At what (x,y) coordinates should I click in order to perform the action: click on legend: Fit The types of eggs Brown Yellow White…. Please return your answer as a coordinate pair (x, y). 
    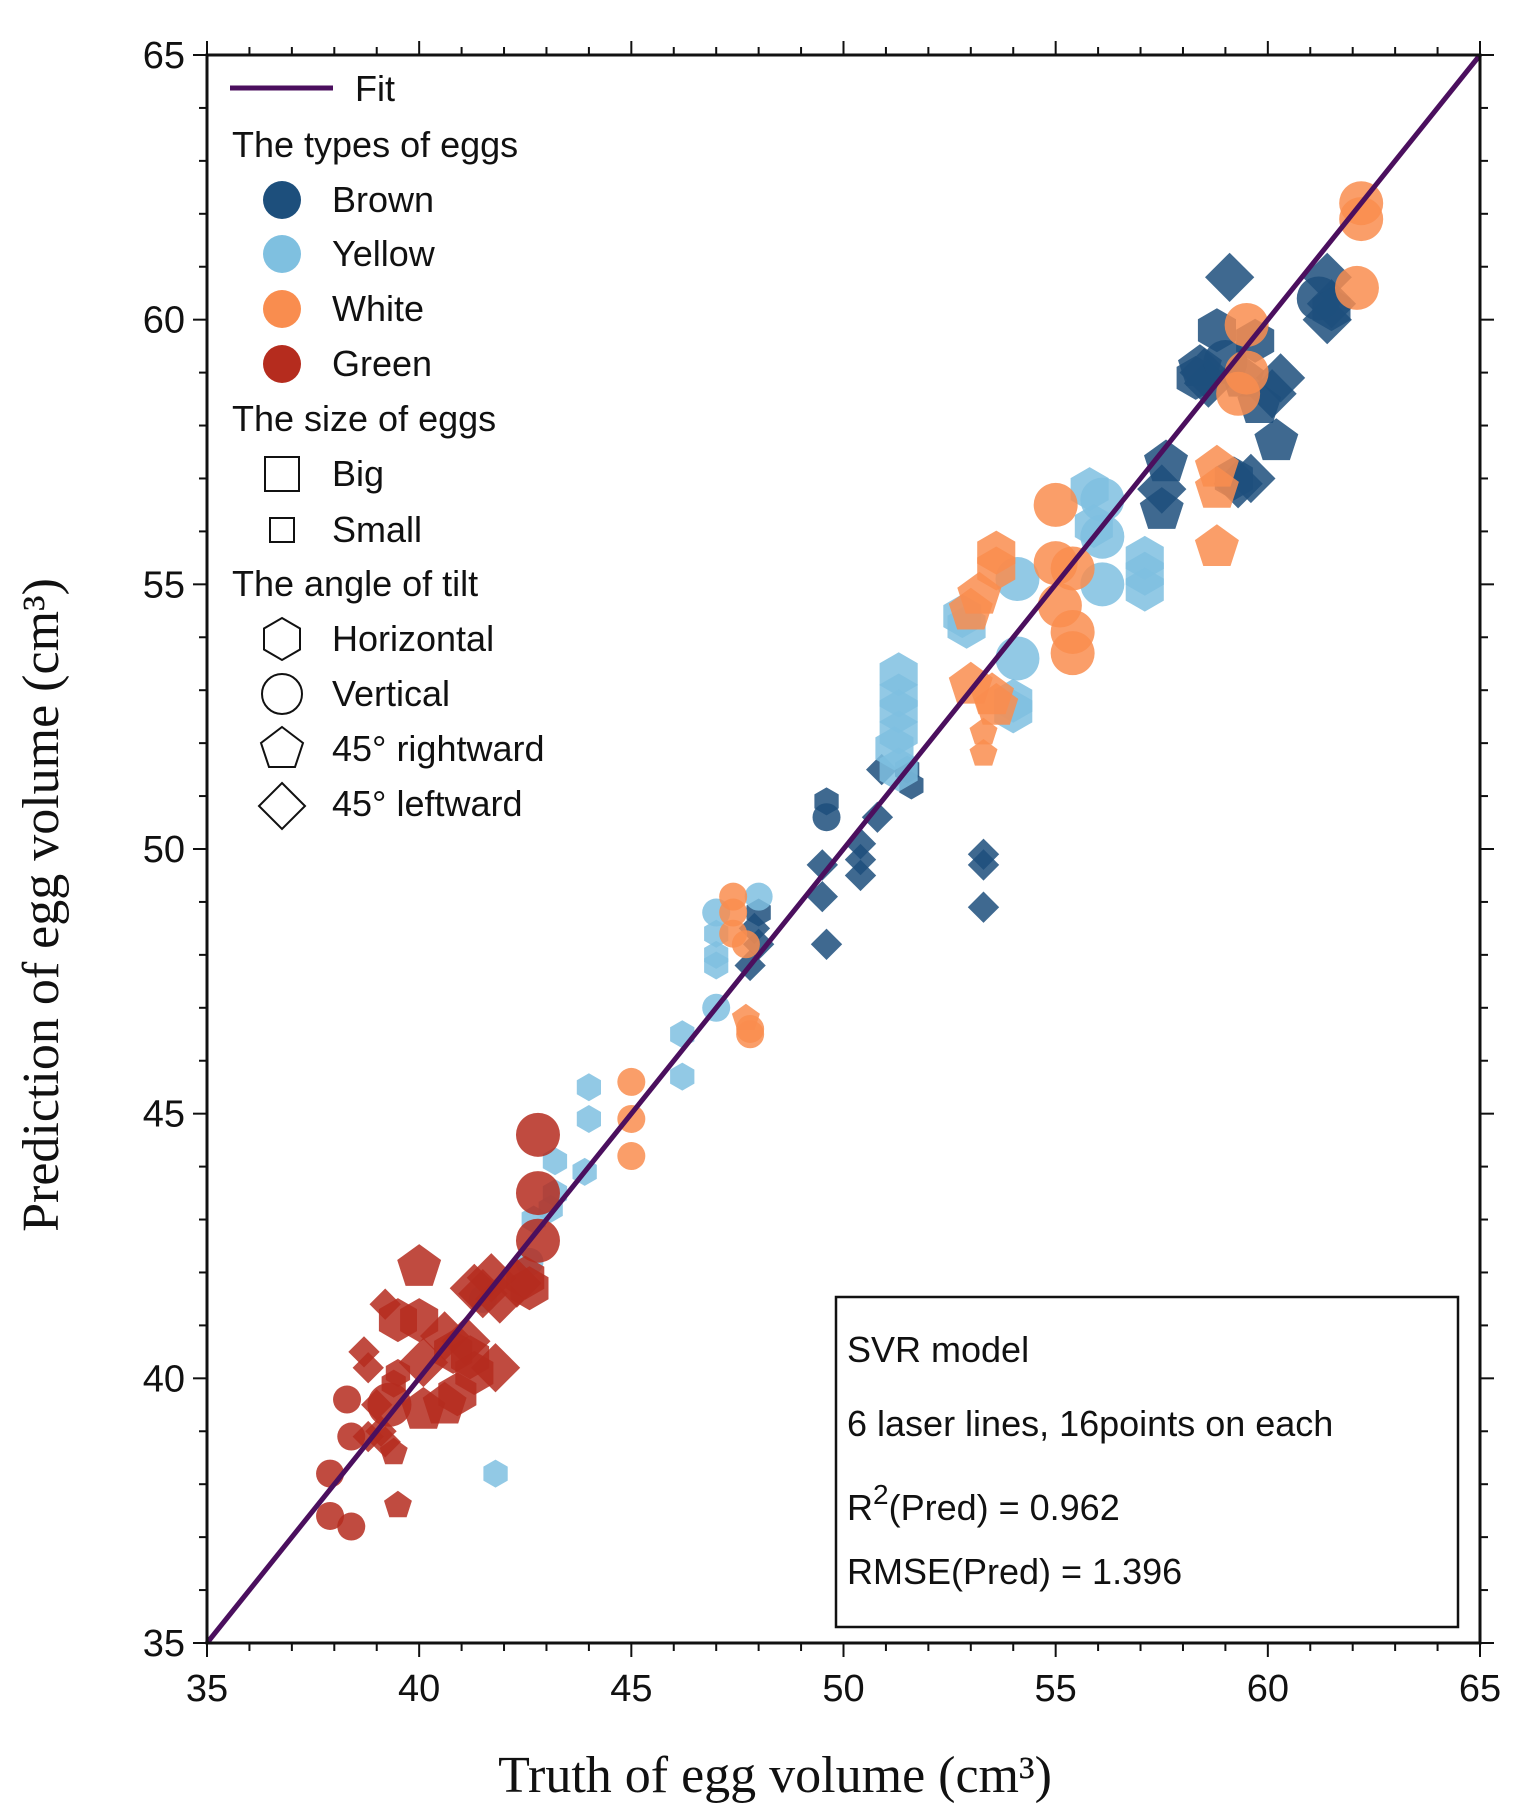
    Looking at the image, I should click on (387, 449).